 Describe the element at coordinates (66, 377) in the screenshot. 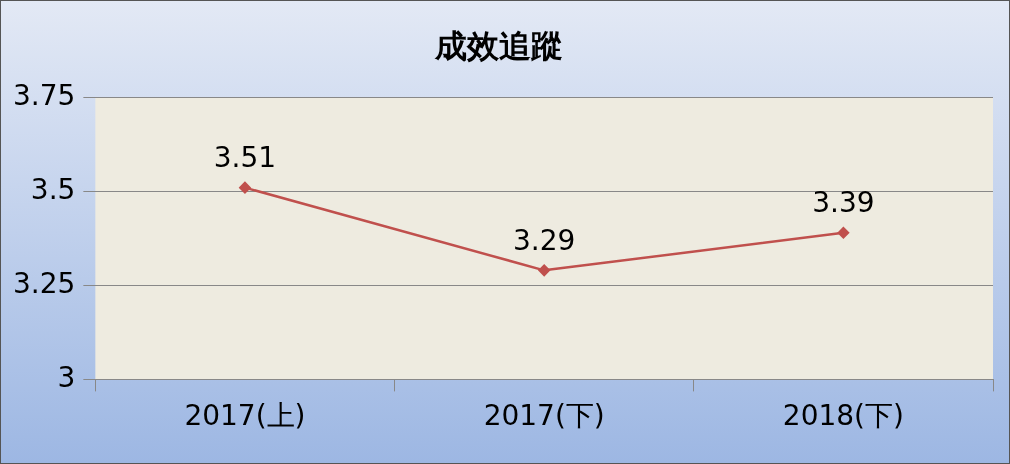

I see `y-tick-label: 3` at that location.